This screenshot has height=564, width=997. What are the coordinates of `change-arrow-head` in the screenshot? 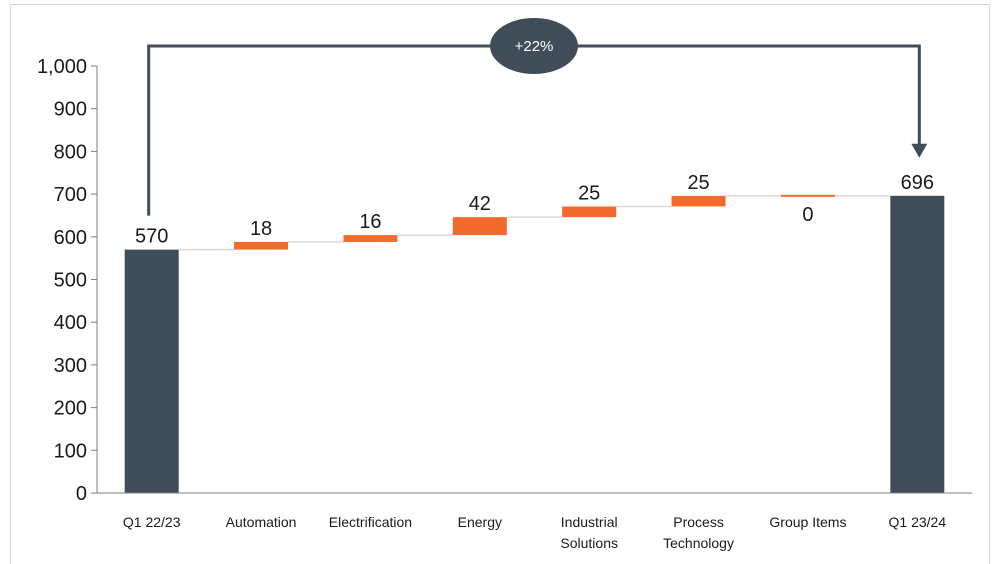 It's located at (919, 150).